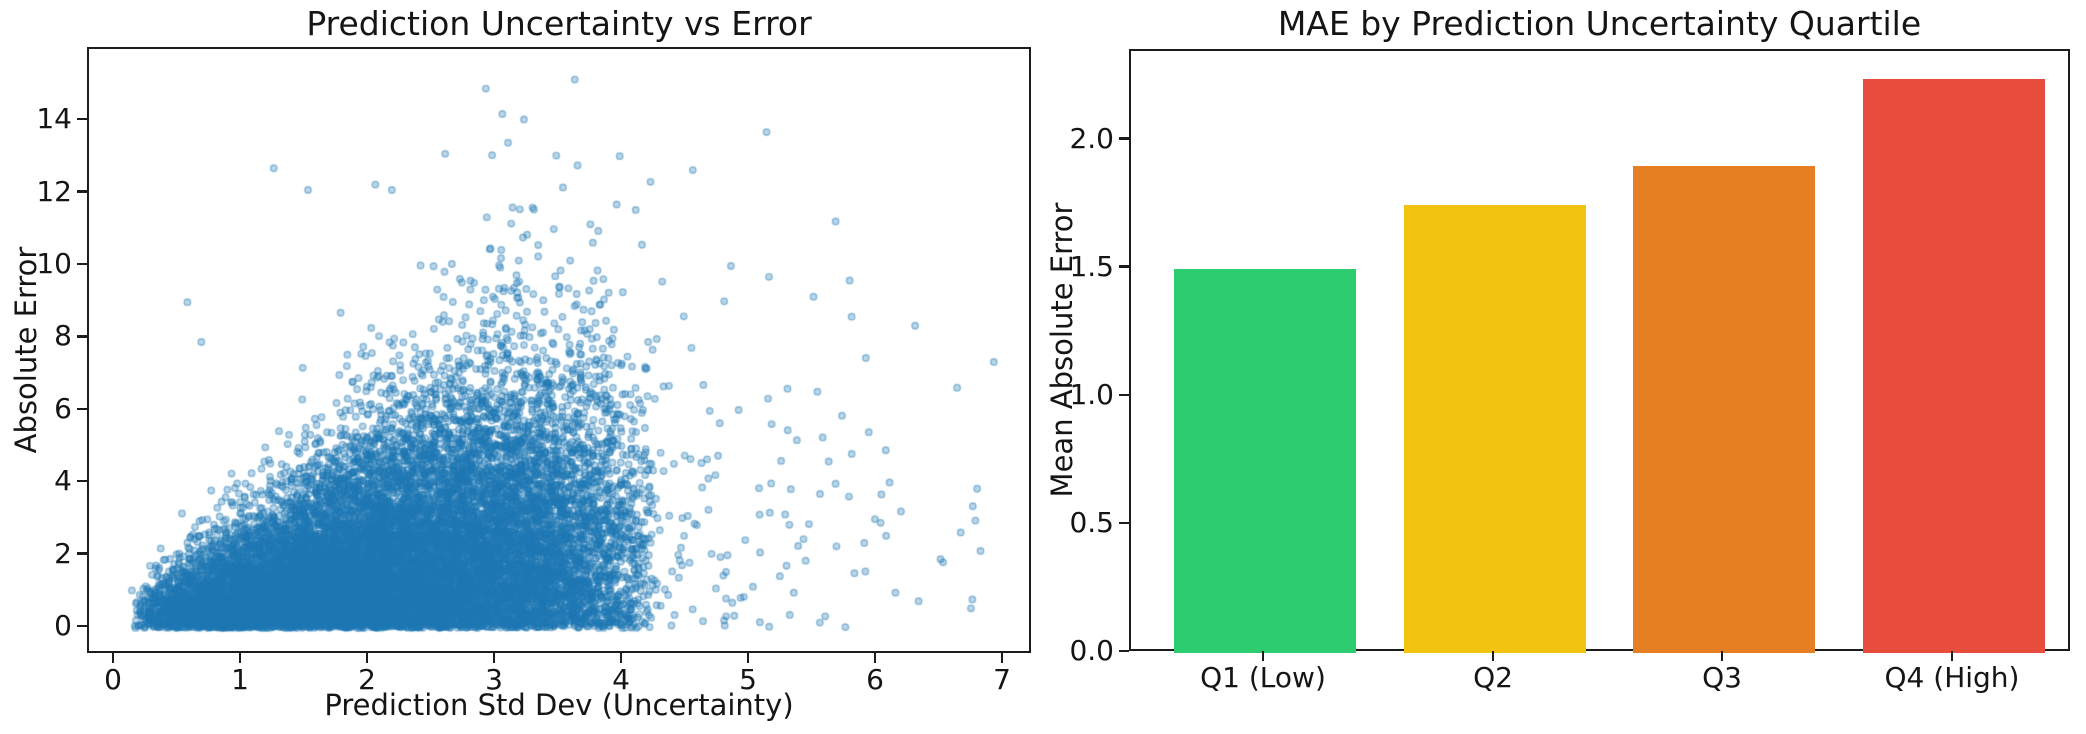 Image resolution: width=2086 pixels, height=734 pixels. I want to click on x-tick-label: 1, so click(240, 679).